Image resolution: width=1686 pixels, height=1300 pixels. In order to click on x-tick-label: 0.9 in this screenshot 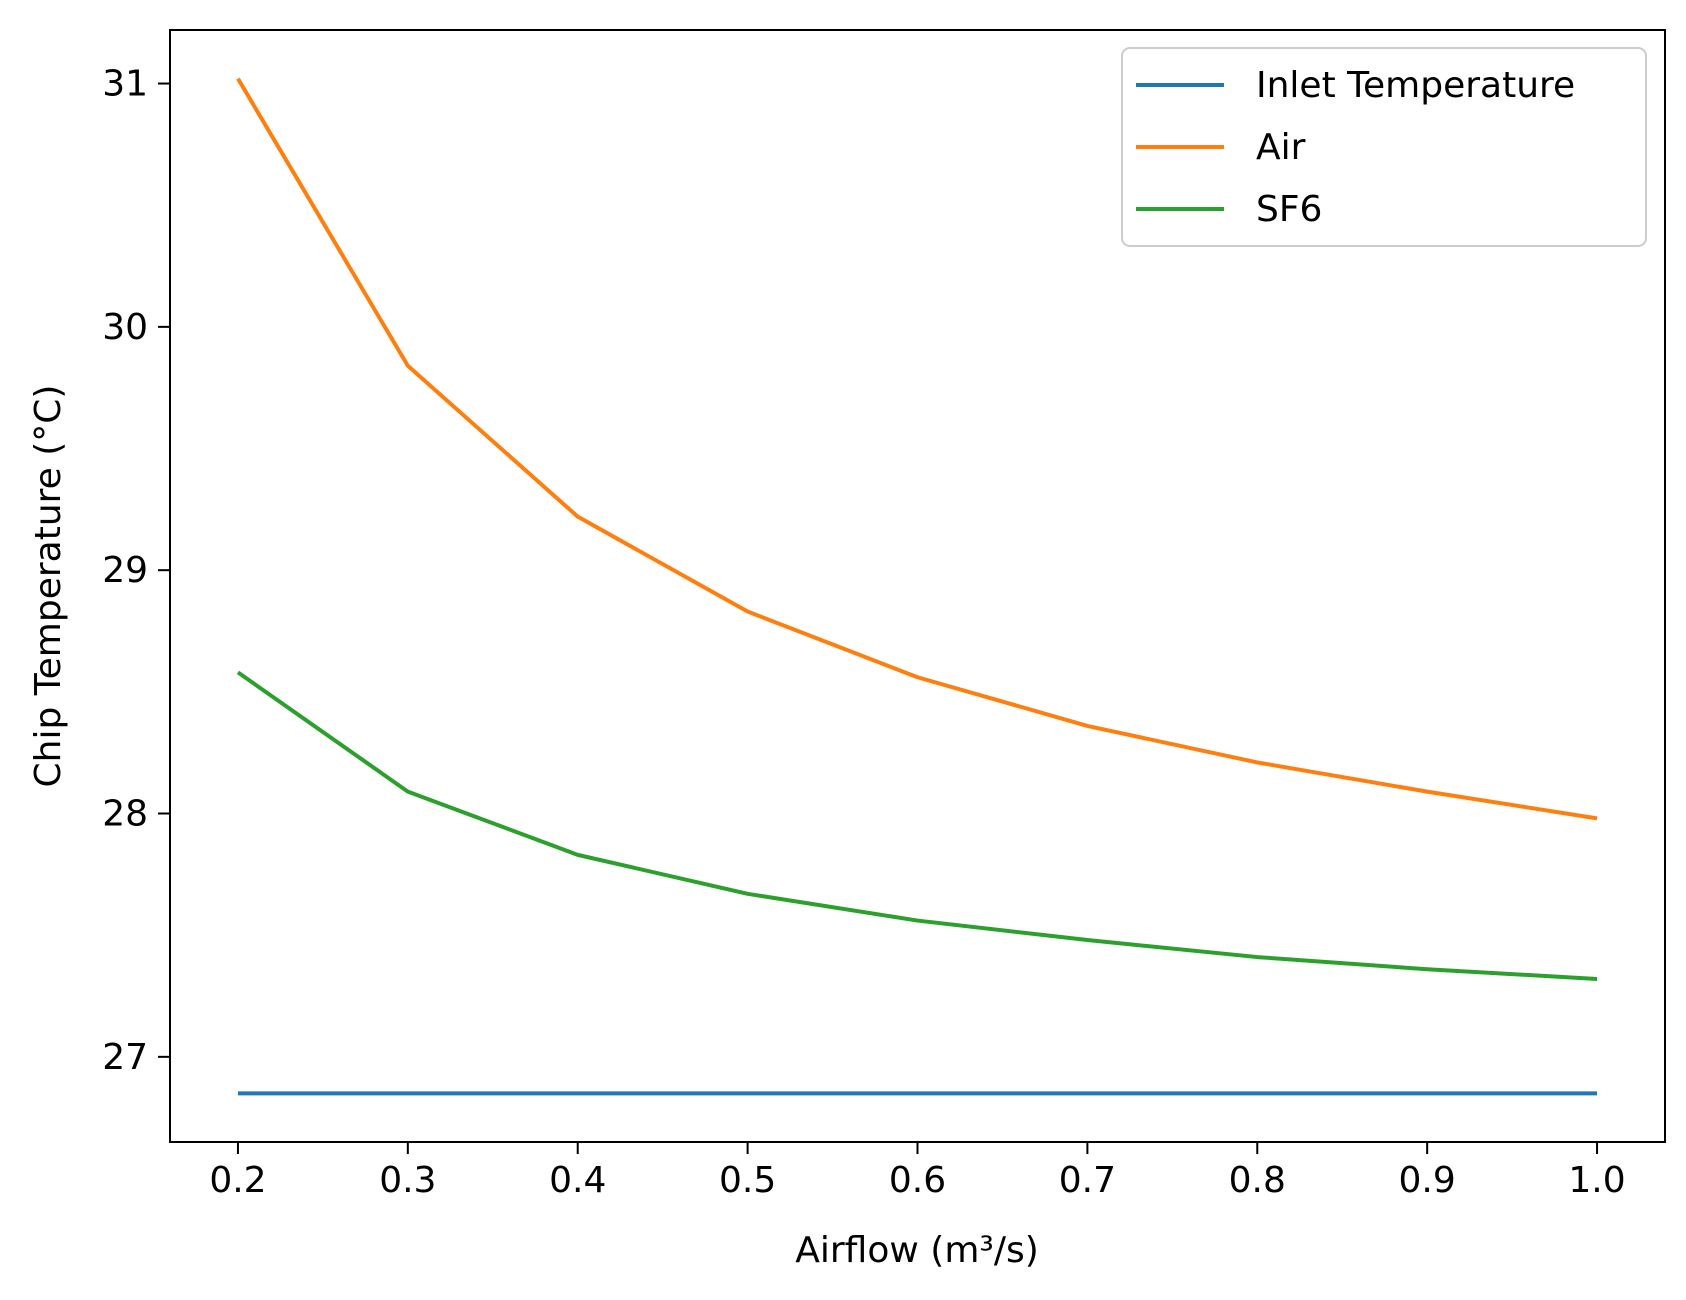, I will do `click(1427, 1180)`.